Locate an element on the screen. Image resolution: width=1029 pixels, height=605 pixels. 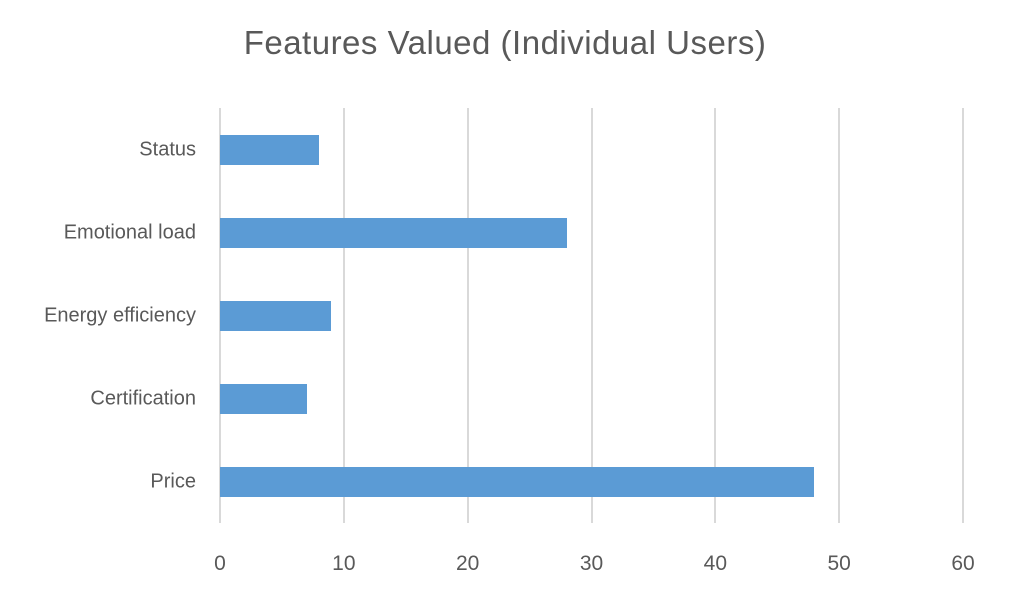
bar-status is located at coordinates (270, 149).